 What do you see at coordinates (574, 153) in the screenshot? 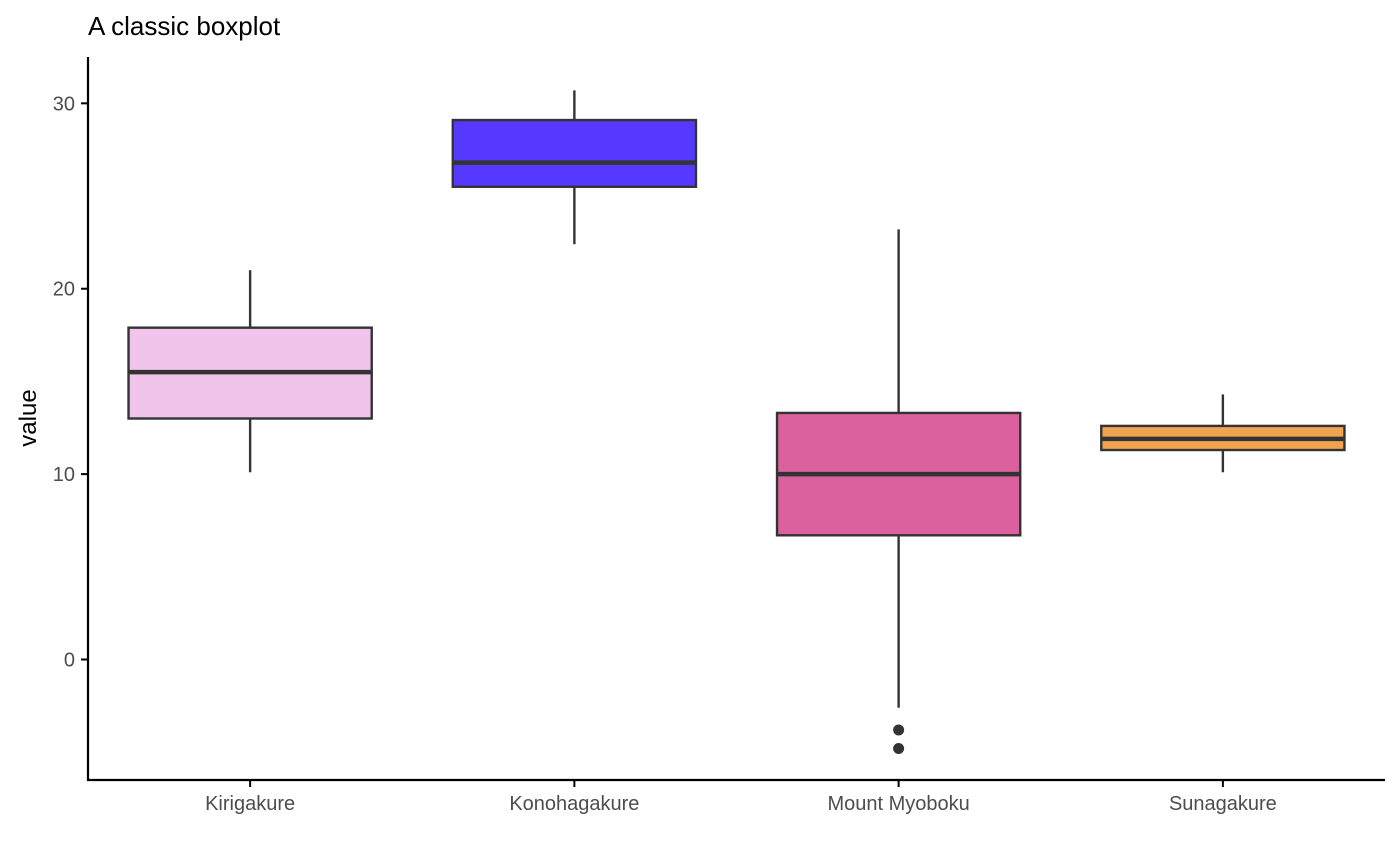
I see `box-konohagakure` at bounding box center [574, 153].